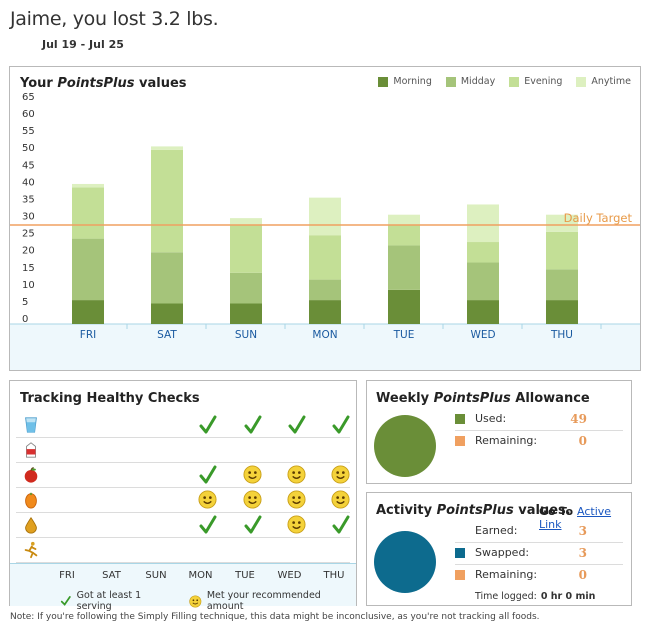 The image size is (650, 630). Describe the element at coordinates (539, 576) in the screenshot. I see `activity-remaining-row: Remaining: 0` at that location.